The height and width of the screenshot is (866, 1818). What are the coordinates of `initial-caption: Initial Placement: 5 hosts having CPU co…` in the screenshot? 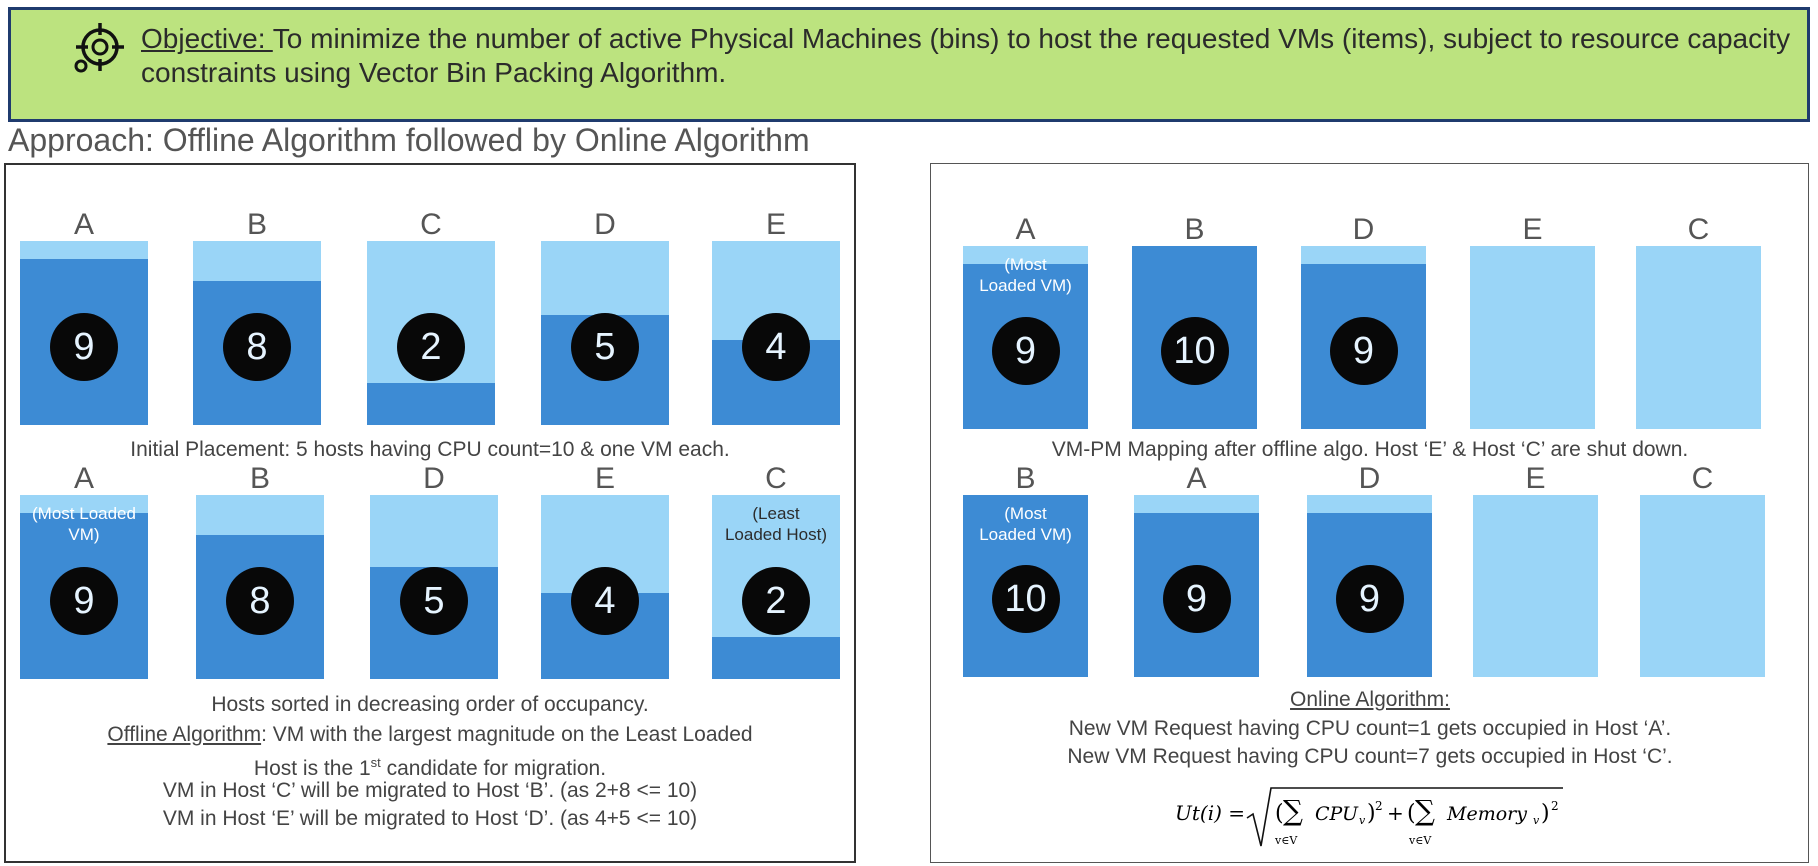 It's located at (430, 449).